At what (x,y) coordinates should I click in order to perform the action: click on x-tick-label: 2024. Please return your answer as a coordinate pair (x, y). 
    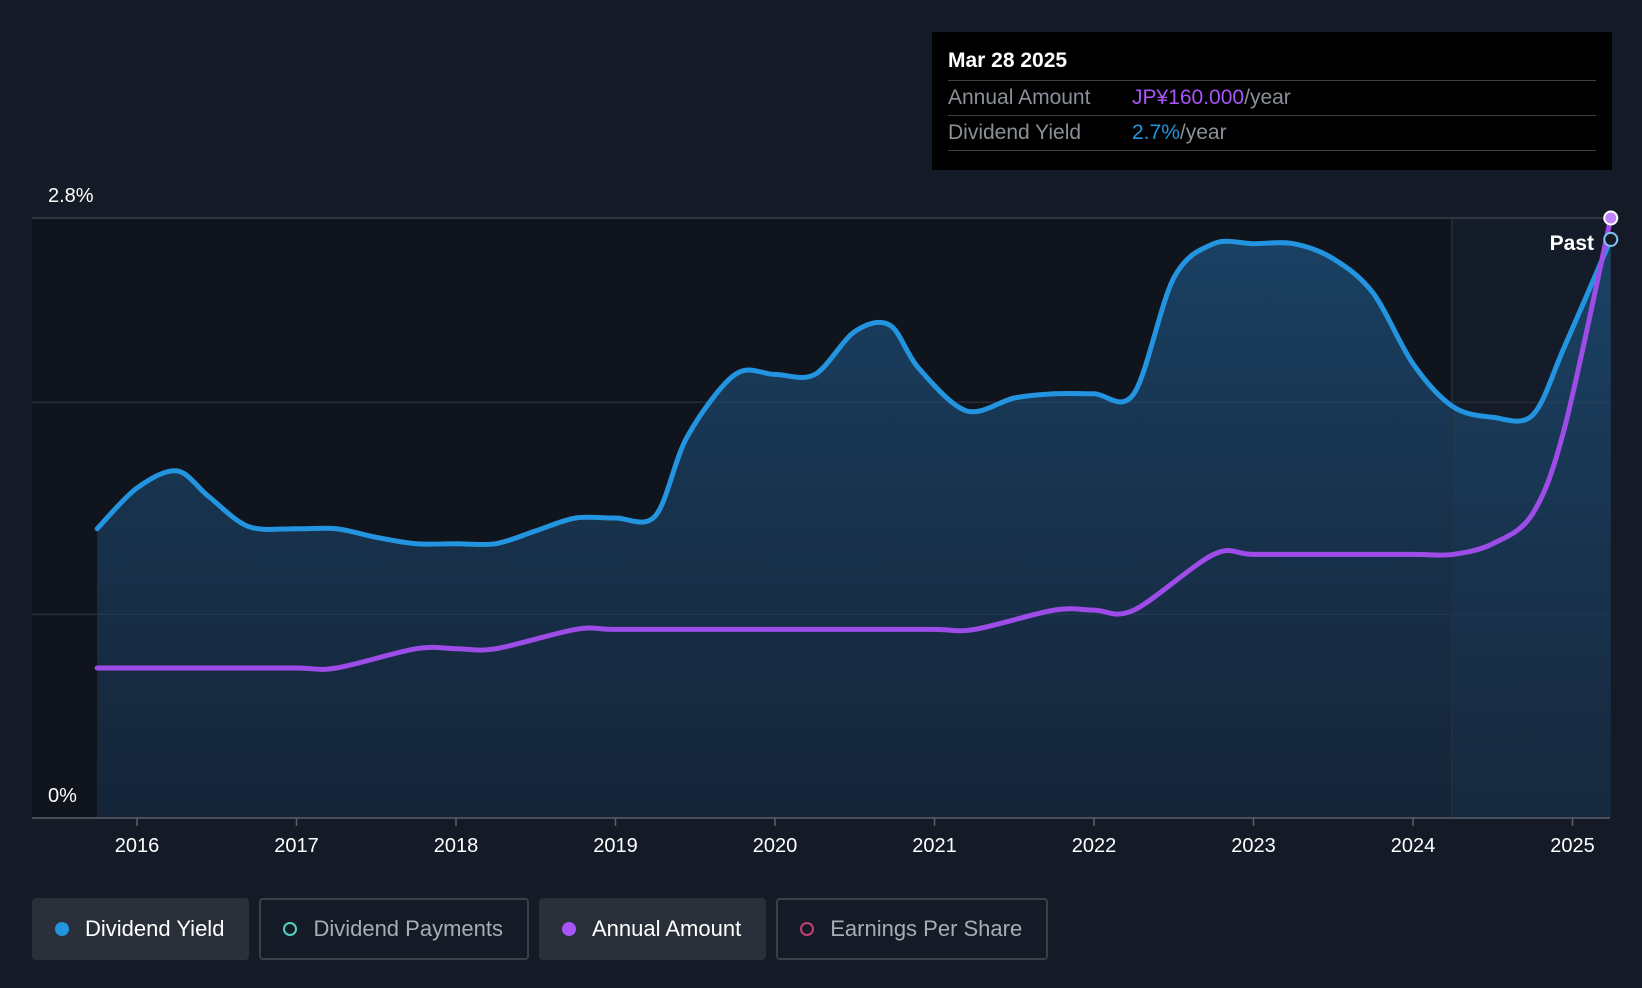
    Looking at the image, I should click on (1413, 846).